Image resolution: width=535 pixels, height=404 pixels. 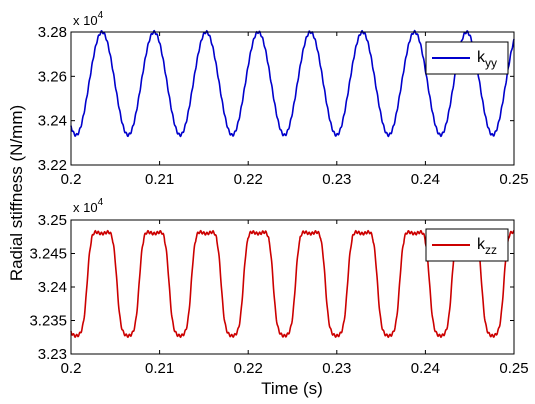 I want to click on top-y-tick-label: 3.24, so click(x=52, y=121).